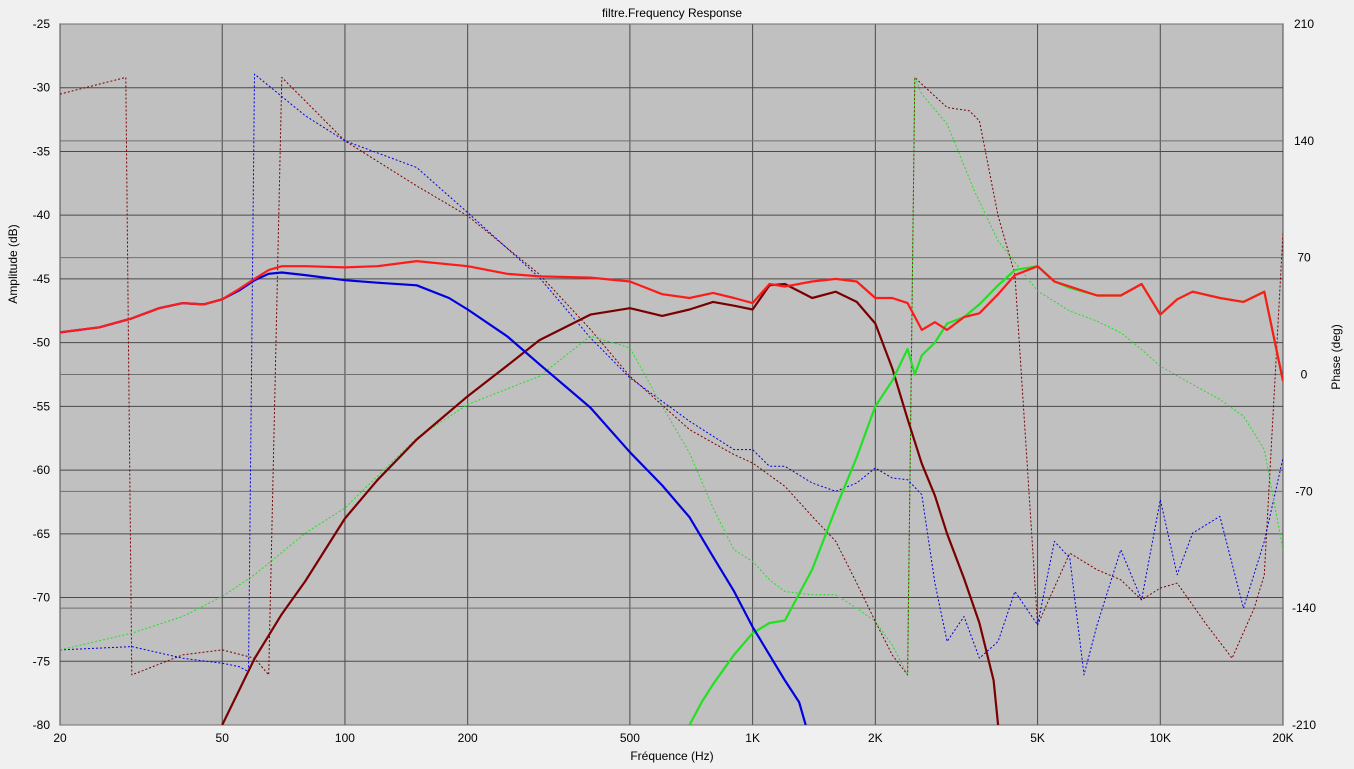  I want to click on y-tick-label: -50, so click(42, 343).